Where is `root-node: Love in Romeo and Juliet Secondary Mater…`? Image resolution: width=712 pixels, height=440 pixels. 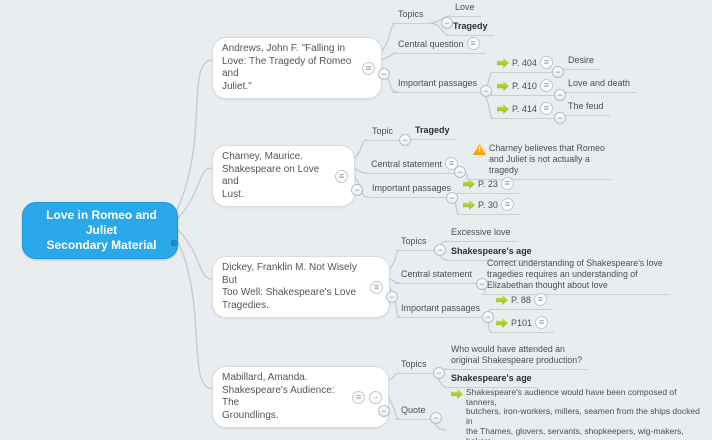 root-node: Love in Romeo and Juliet Secondary Mater… is located at coordinates (100, 230).